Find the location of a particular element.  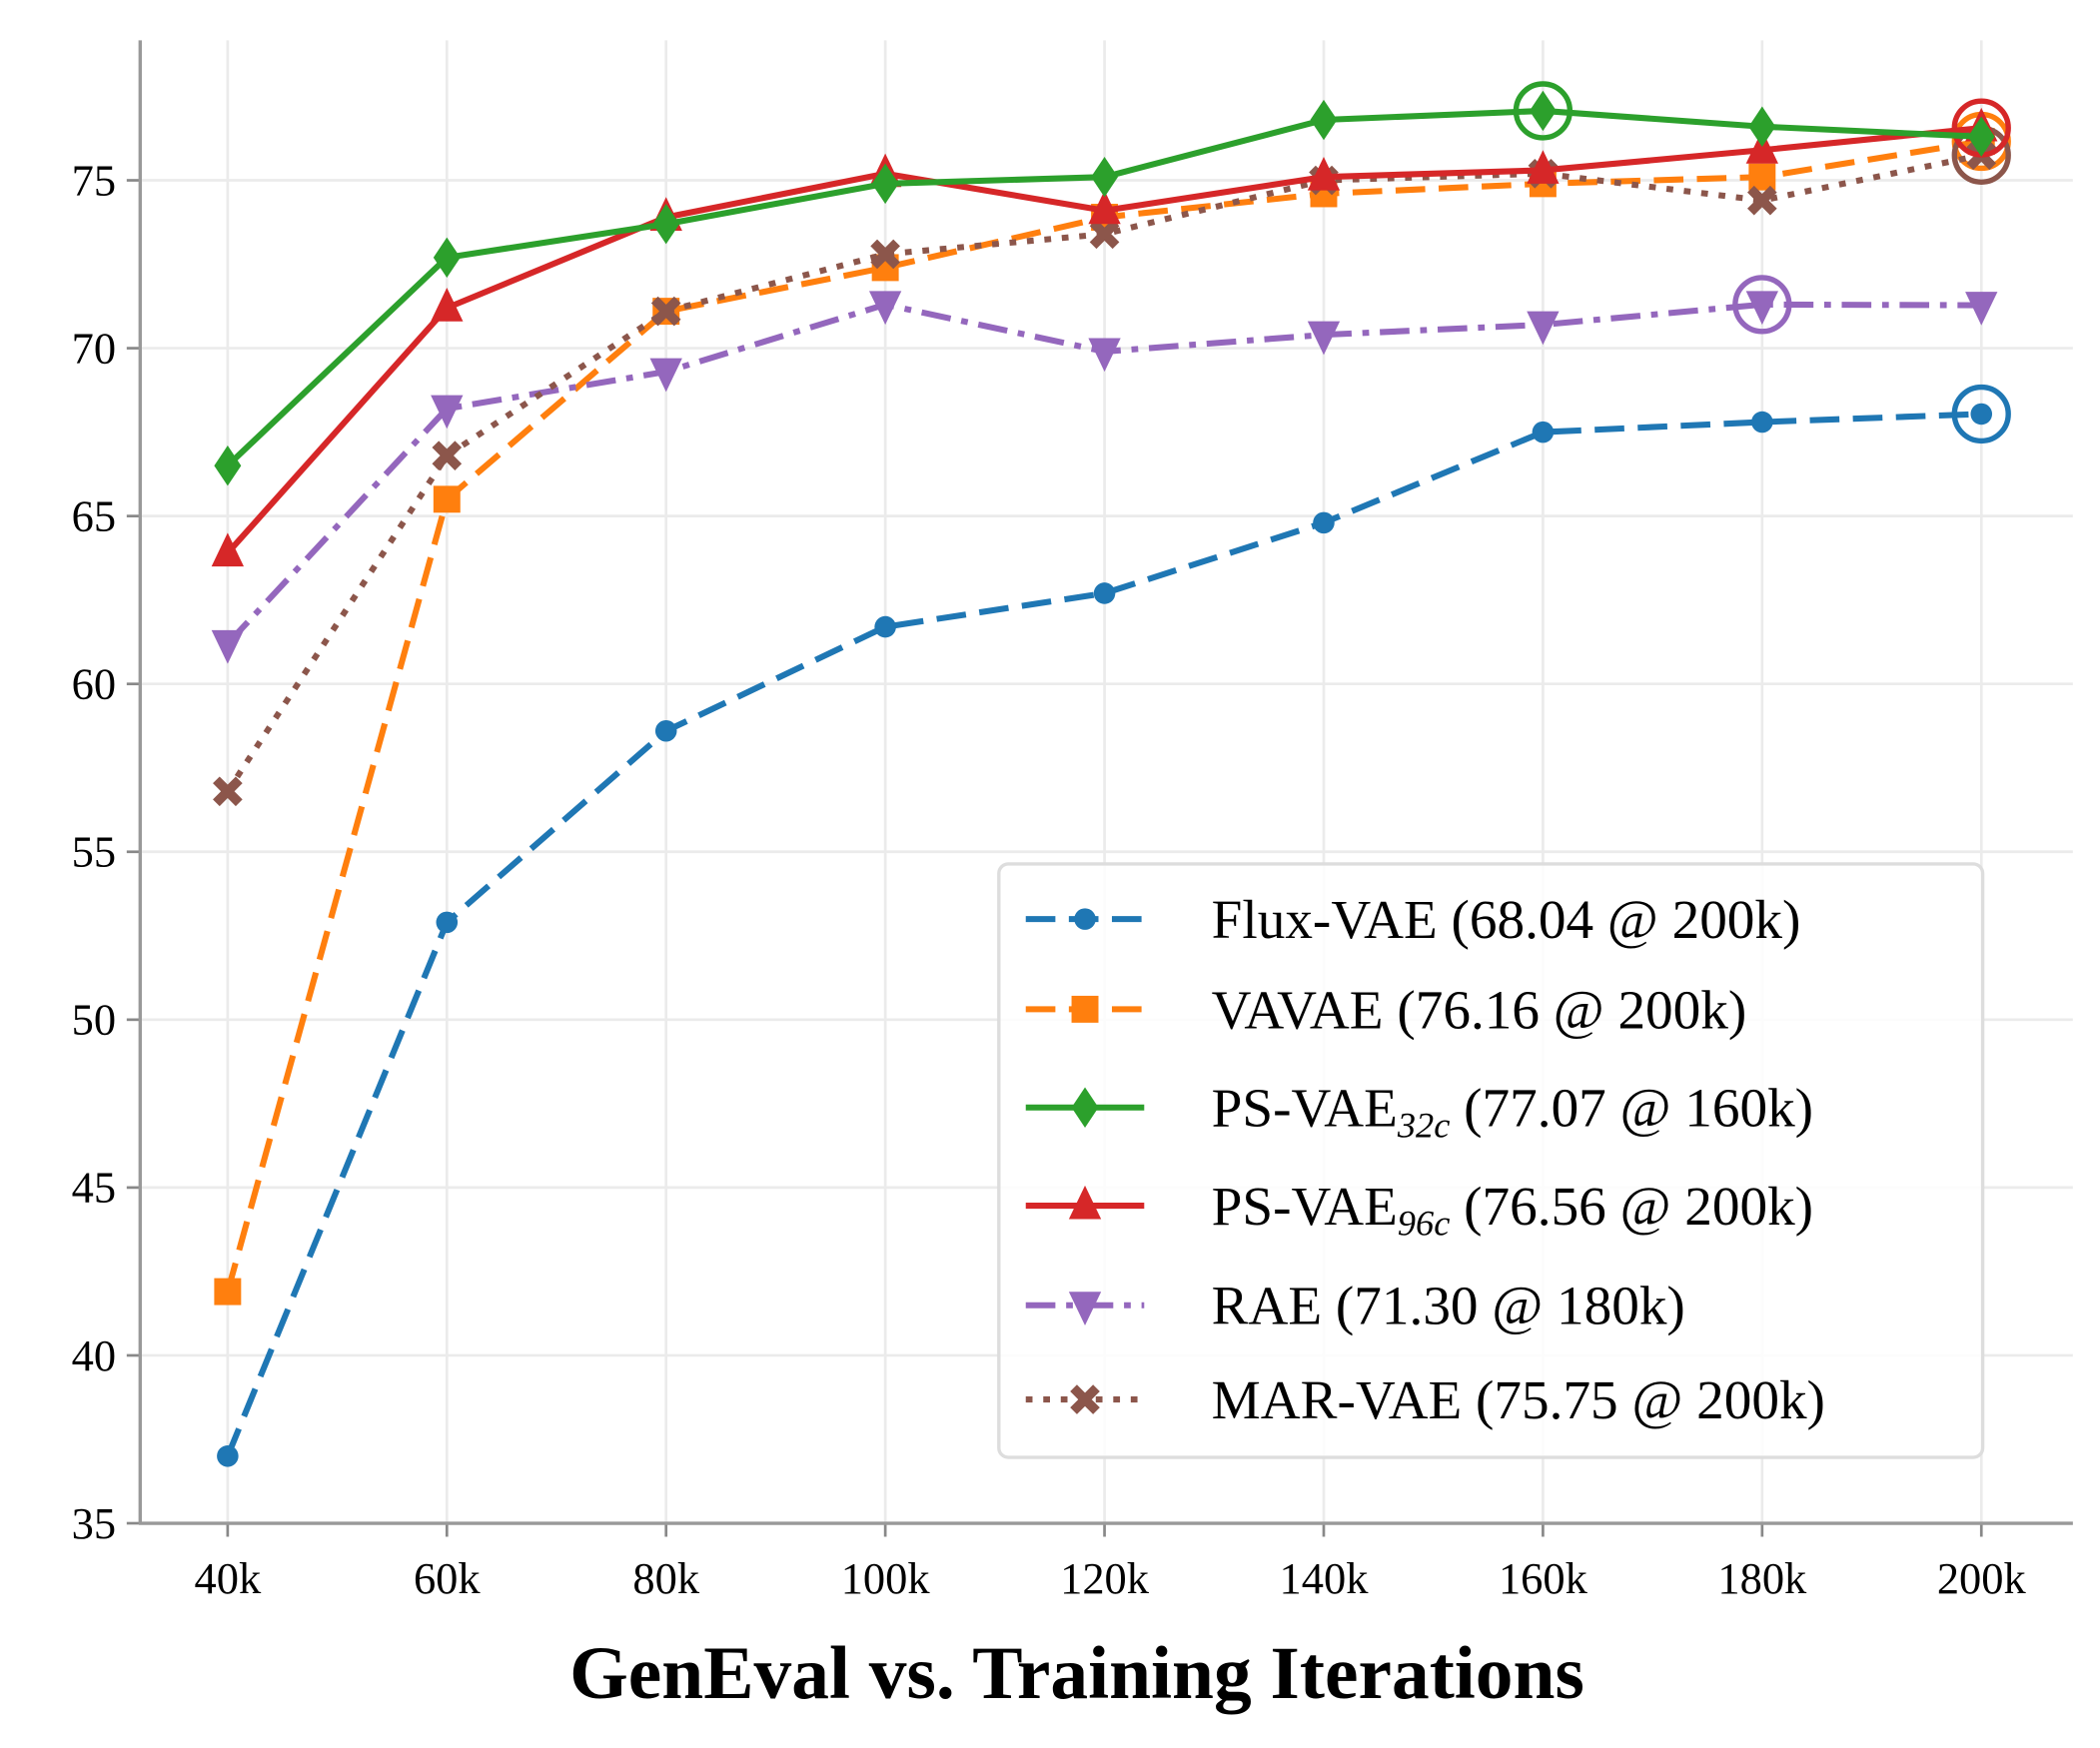

x-tick-label: 180k is located at coordinates (1762, 1578).